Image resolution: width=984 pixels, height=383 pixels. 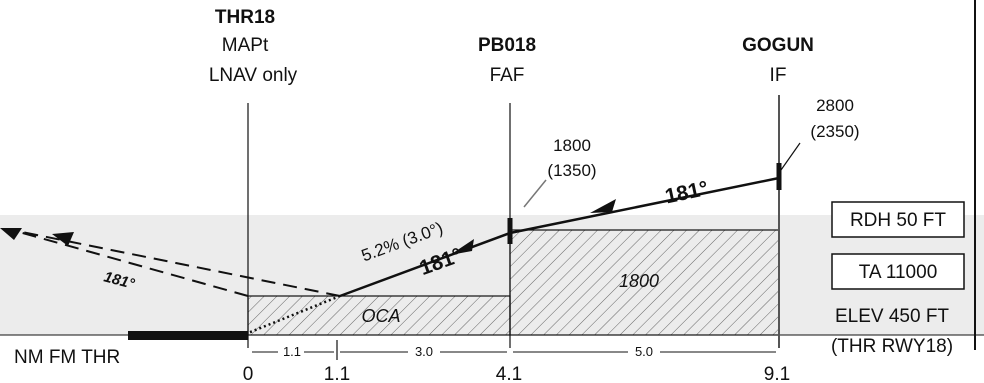 What do you see at coordinates (571, 170) in the screenshot?
I see `faf-height: (1350)` at bounding box center [571, 170].